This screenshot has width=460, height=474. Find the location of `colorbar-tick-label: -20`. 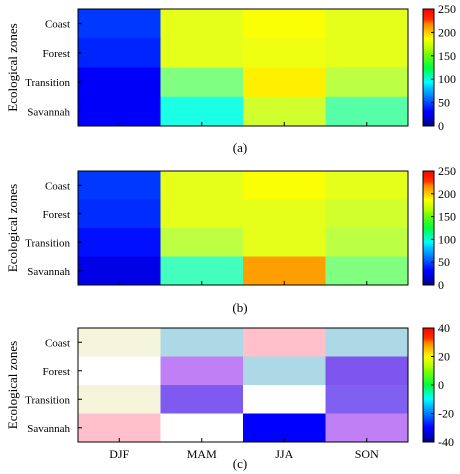

colorbar-tick-label: -20 is located at coordinates (446, 414).